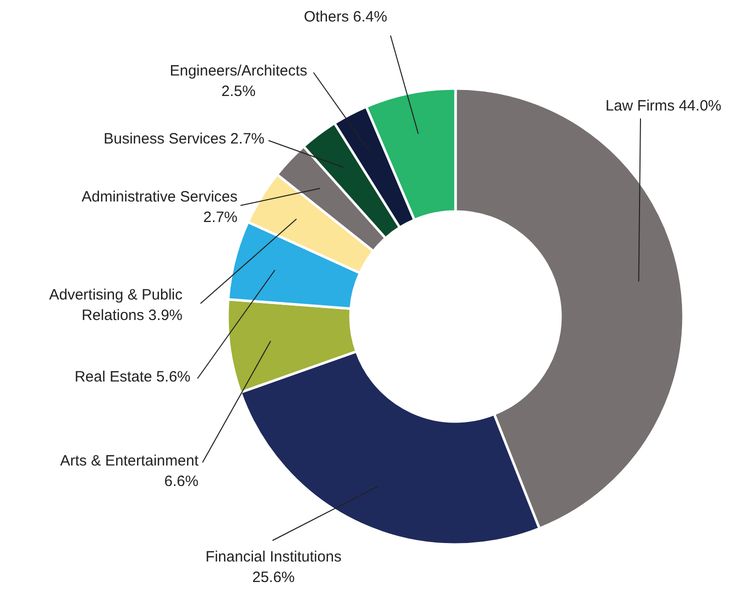  Describe the element at coordinates (160, 197) in the screenshot. I see `slice-label: Administrative Services` at that location.